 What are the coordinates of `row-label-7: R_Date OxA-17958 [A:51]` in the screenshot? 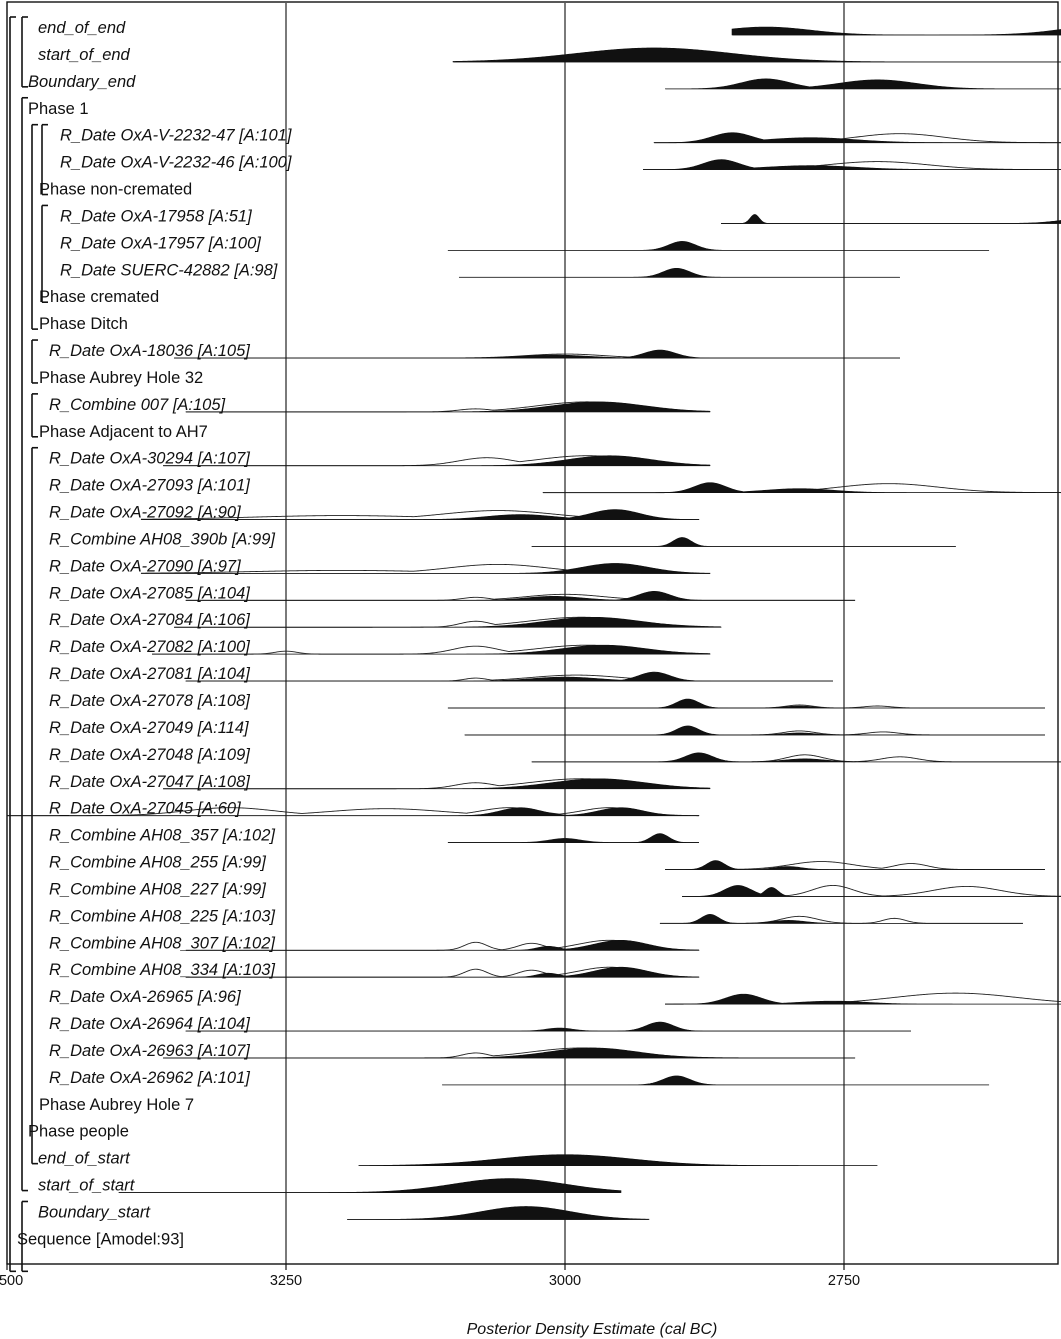 It's located at (156, 216).